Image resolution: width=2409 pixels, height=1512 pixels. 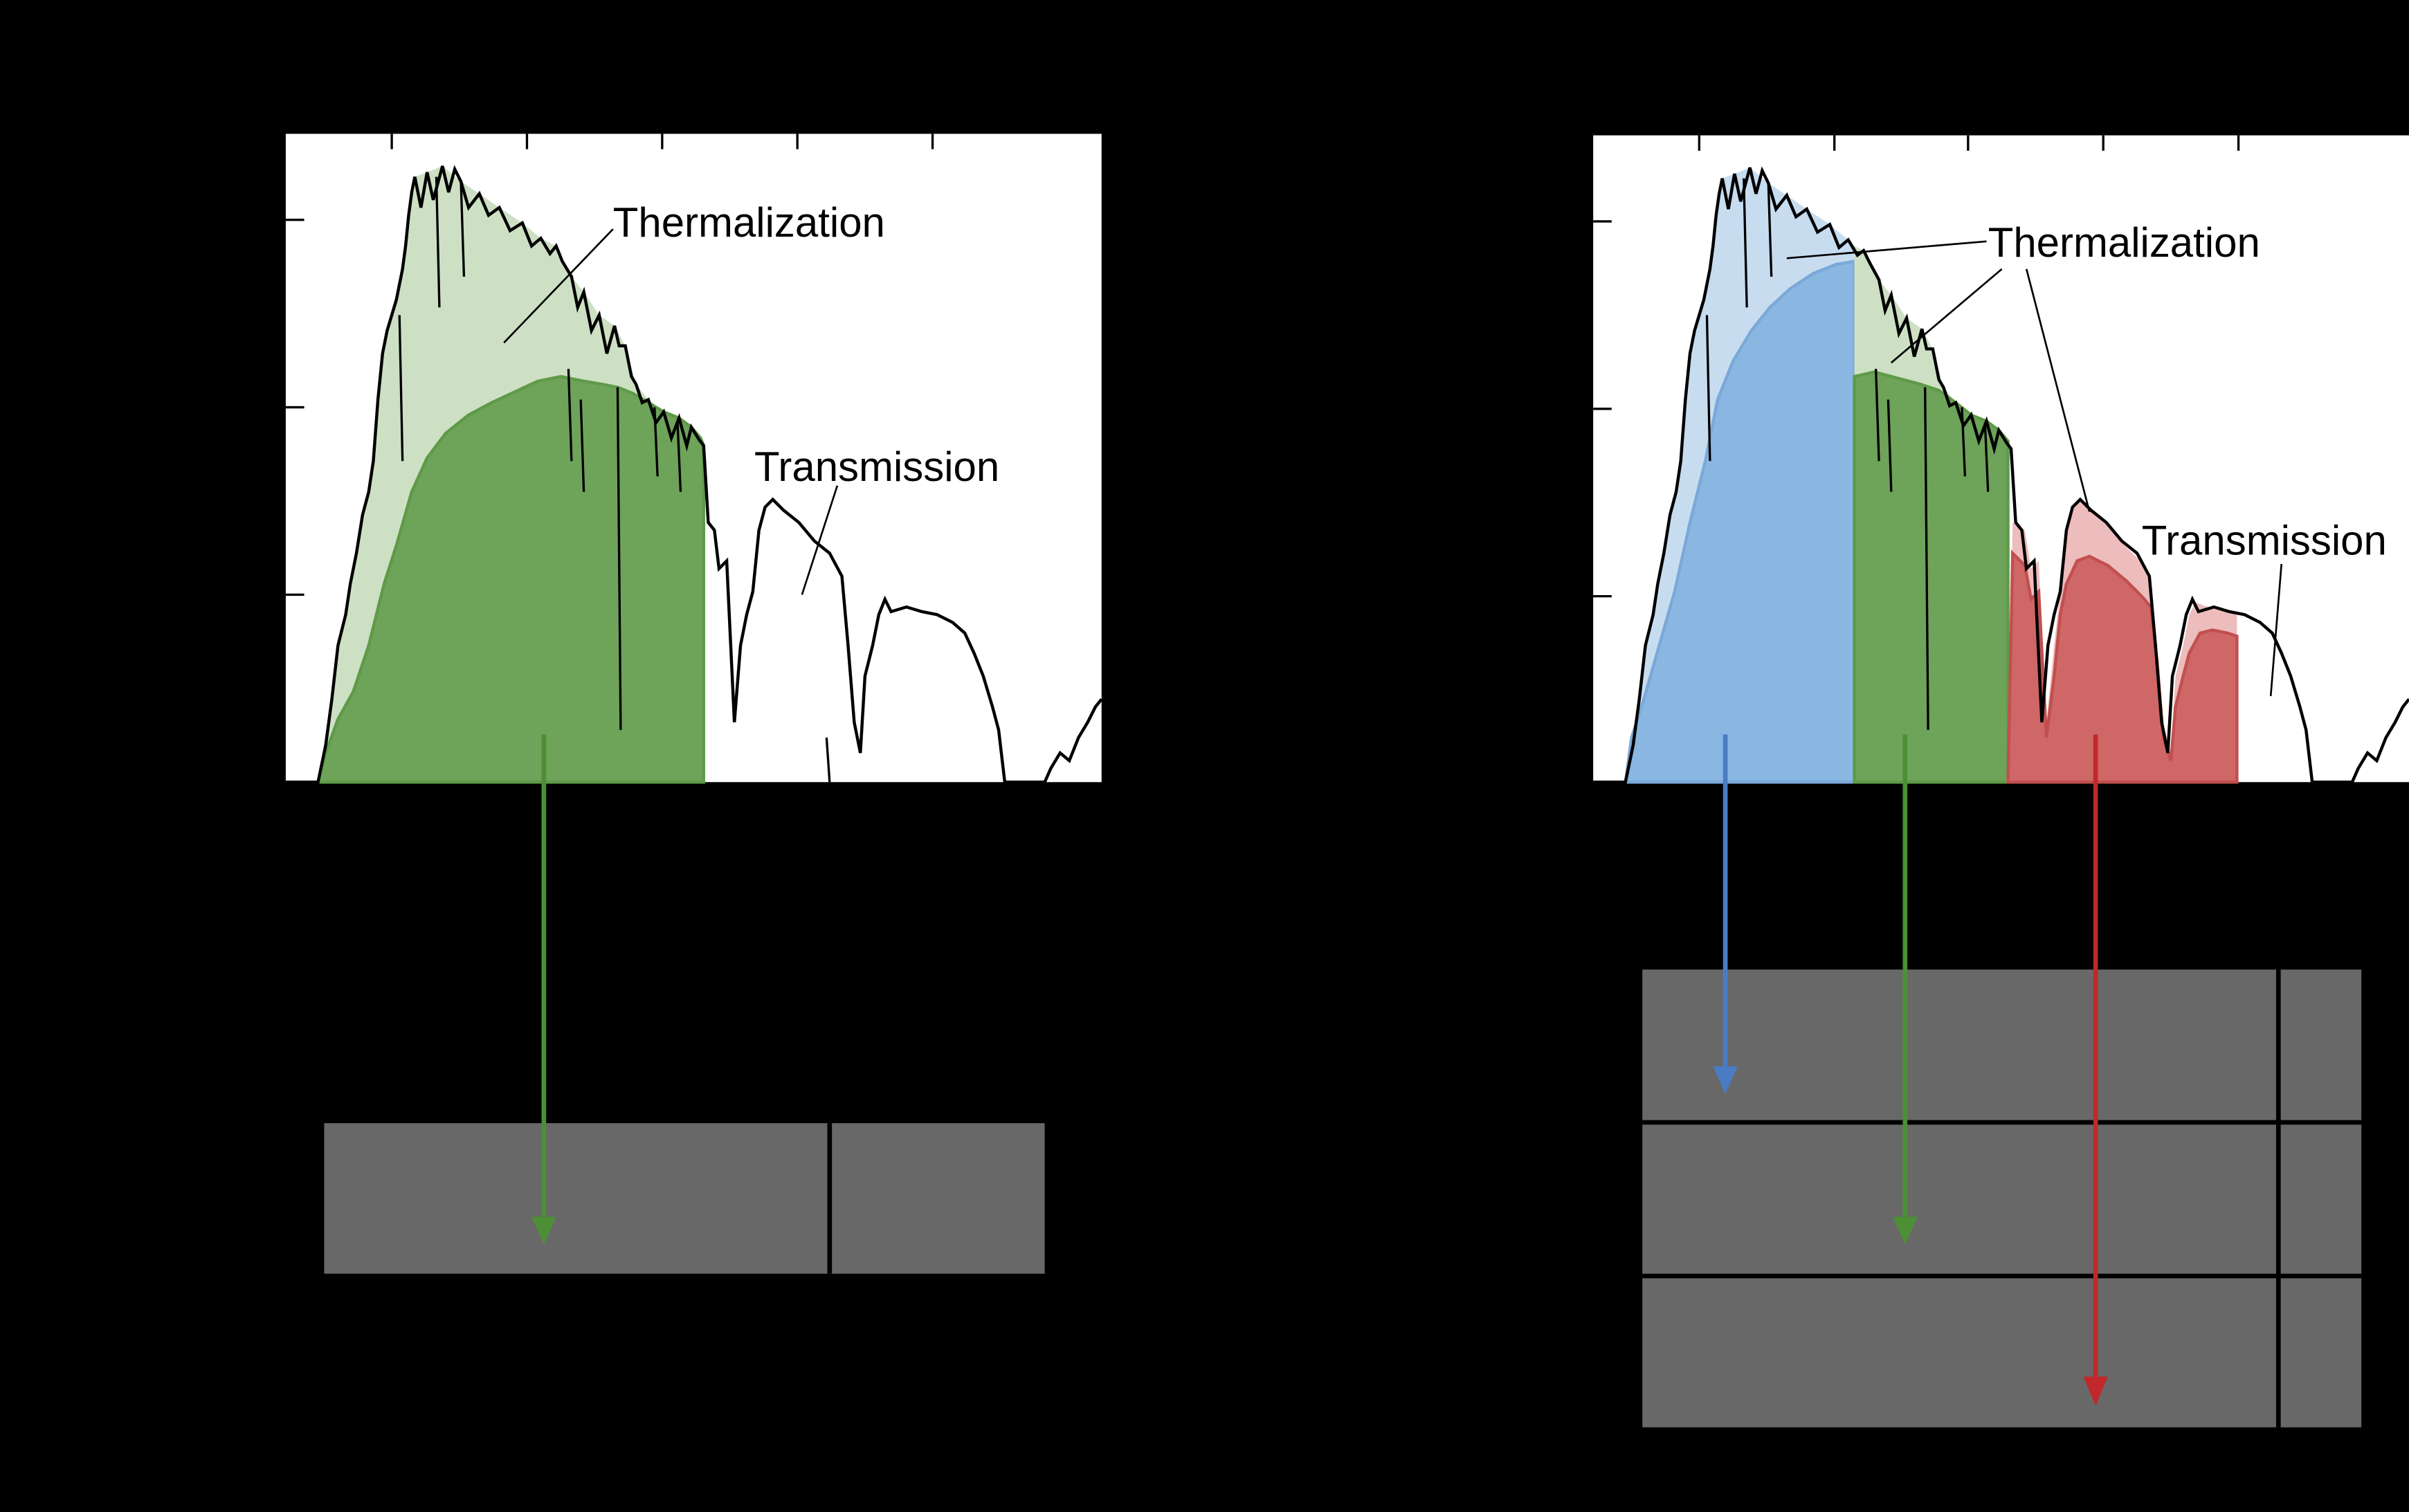 I want to click on right-axis-ticks, so click(x=1916, y=366).